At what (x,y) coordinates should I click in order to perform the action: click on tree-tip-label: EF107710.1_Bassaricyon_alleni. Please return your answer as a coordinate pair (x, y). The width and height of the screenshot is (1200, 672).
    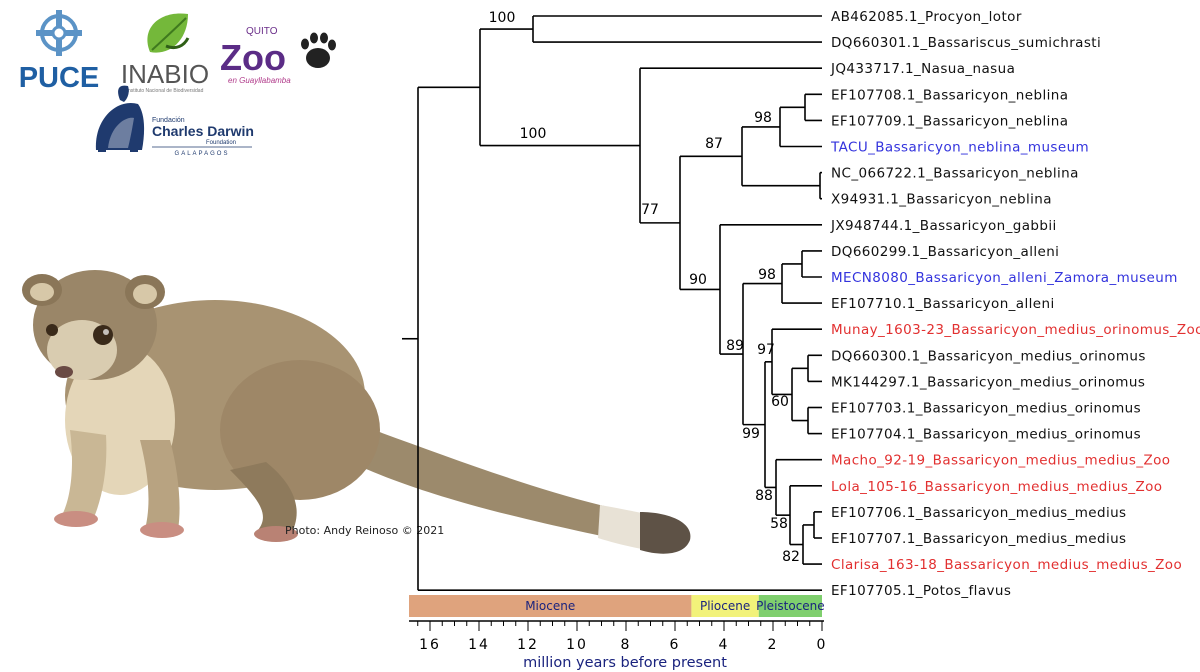
    Looking at the image, I should click on (943, 304).